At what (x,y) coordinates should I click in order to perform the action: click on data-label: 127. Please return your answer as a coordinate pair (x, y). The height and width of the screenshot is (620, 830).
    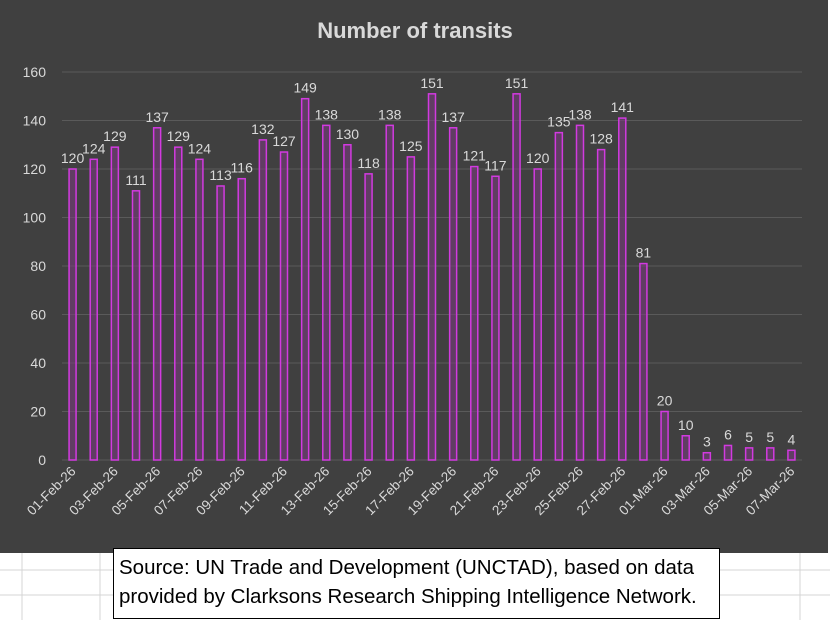
    Looking at the image, I should click on (284, 141).